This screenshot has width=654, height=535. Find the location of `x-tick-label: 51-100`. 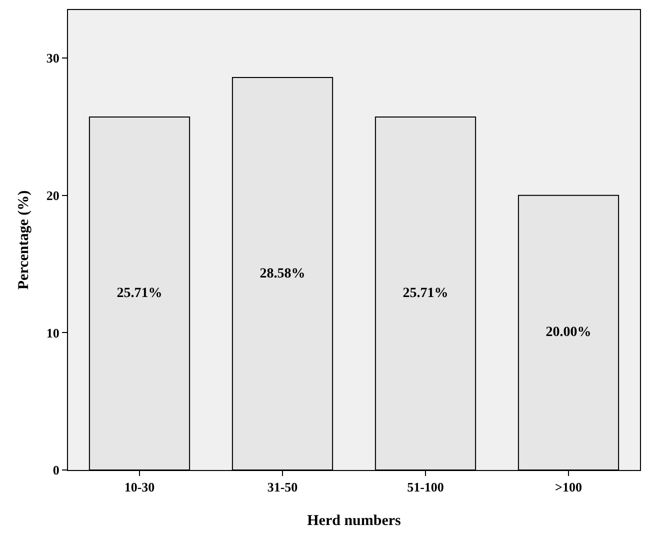

x-tick-label: 51-100 is located at coordinates (425, 487).